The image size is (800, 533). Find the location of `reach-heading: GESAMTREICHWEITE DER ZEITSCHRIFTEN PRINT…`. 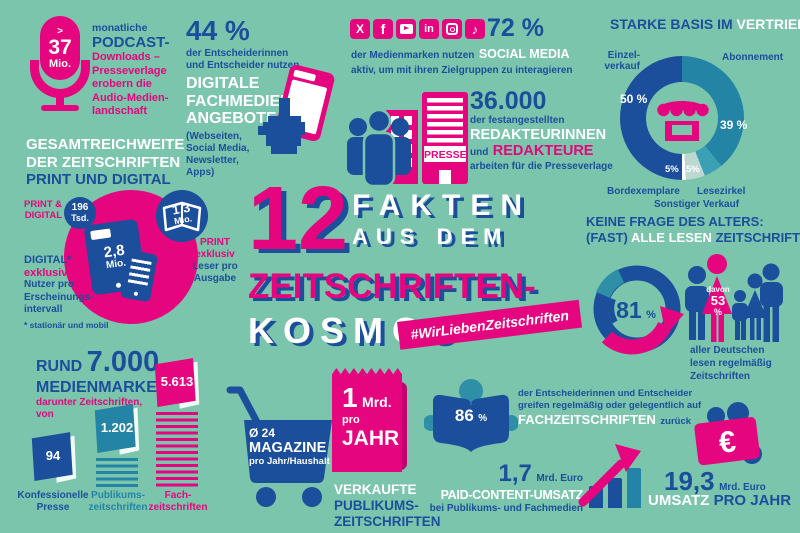

reach-heading: GESAMTREICHWEITE DER ZEITSCHRIFTEN PRINT… is located at coordinates (105, 162).